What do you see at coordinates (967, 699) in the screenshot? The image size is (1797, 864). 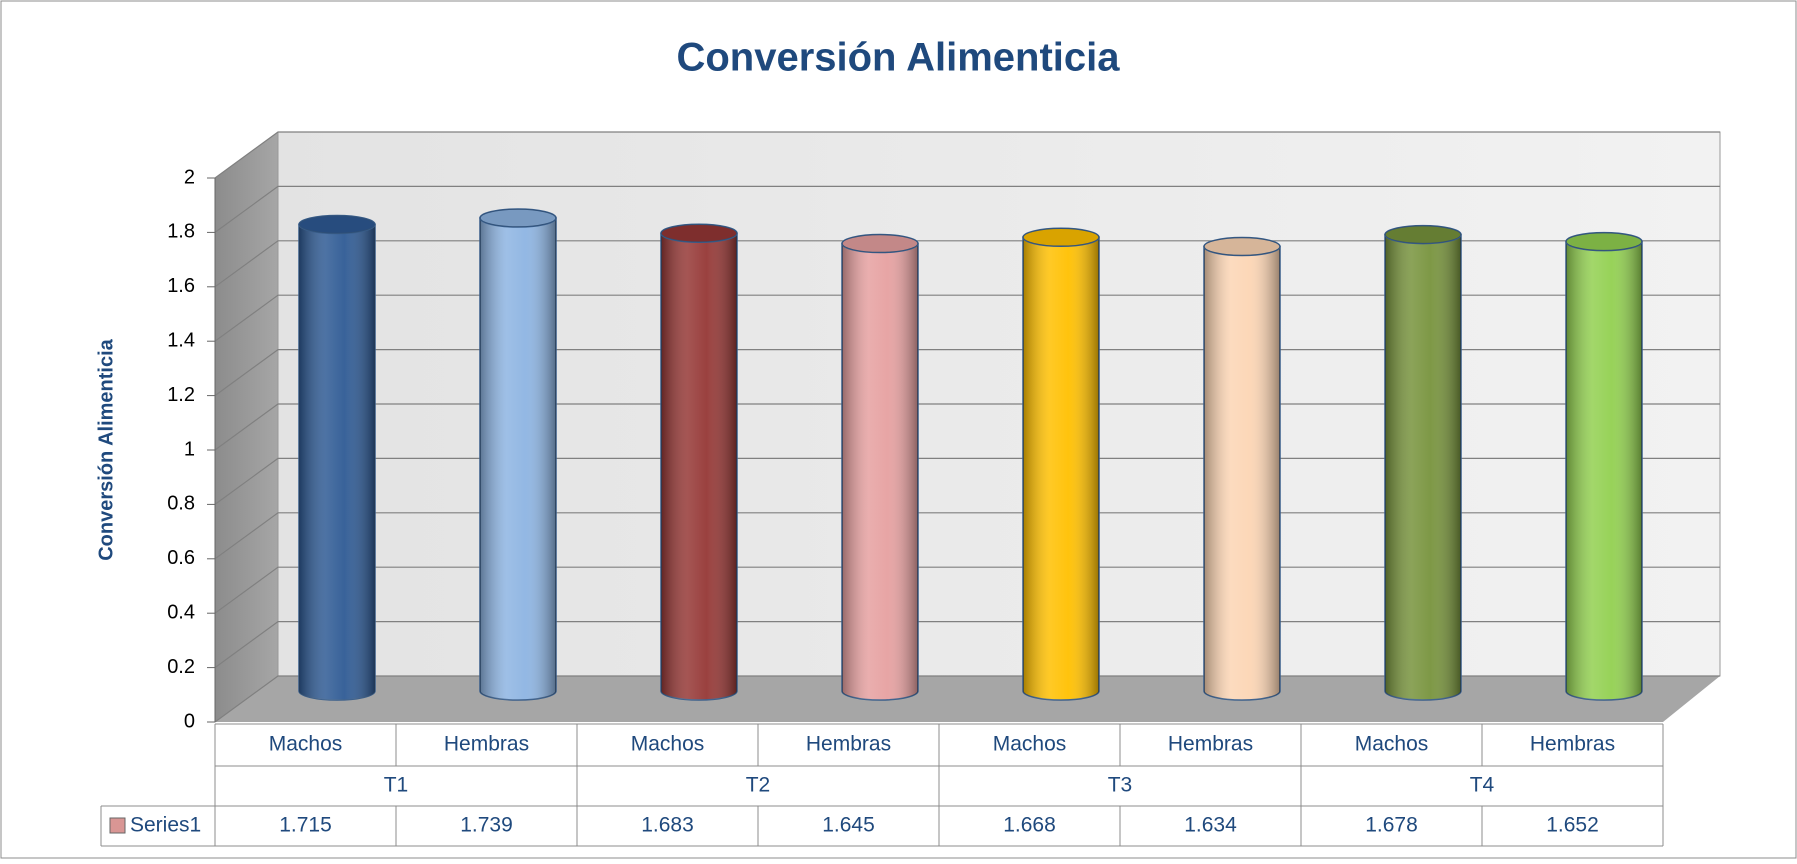 I see `floor` at bounding box center [967, 699].